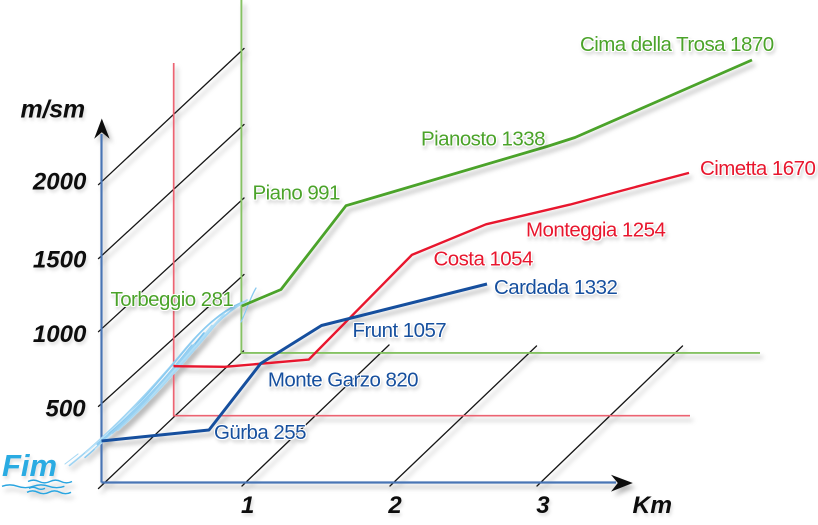 The image size is (818, 525). What do you see at coordinates (394, 505) in the screenshot?
I see `svg-text: 2` at bounding box center [394, 505].